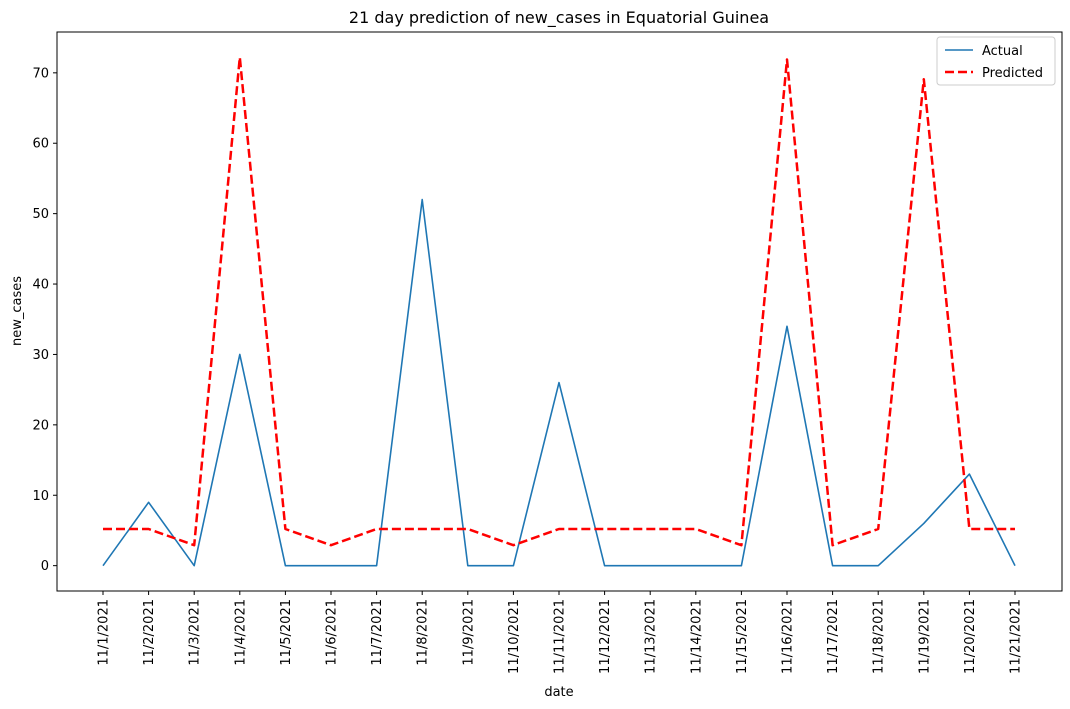 The height and width of the screenshot is (709, 1070). What do you see at coordinates (560, 636) in the screenshot?
I see `x-tick-label: 11/11/2021` at bounding box center [560, 636].